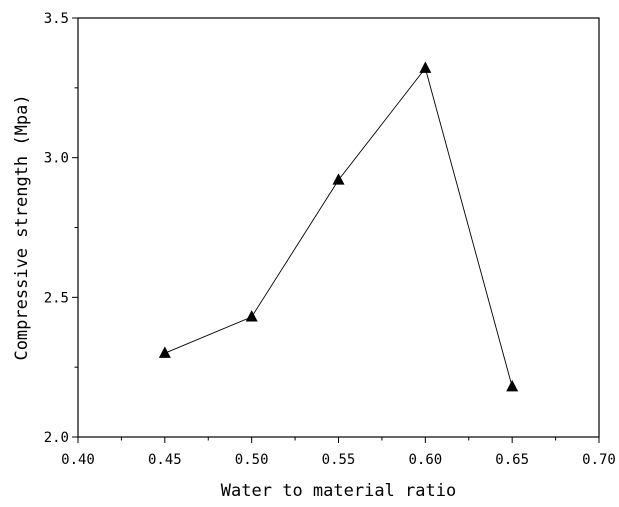 The width and height of the screenshot is (619, 507). Describe the element at coordinates (425, 460) in the screenshot. I see `x-tick-label: 0.60` at that location.